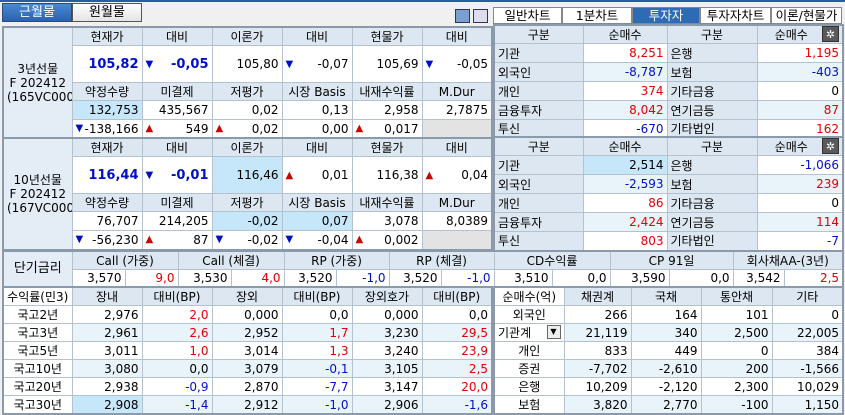 The image size is (845, 415). Describe the element at coordinates (177, 314) in the screenshot. I see `yield-value: 2,0` at that location.